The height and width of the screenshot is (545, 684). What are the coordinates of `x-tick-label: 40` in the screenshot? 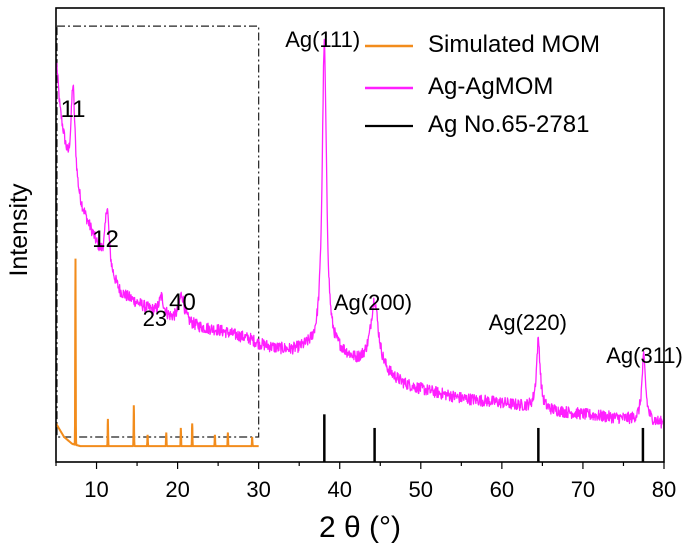 It's located at (339, 489).